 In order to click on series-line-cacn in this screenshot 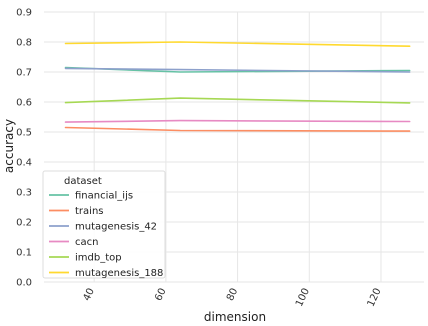, I will do `click(237, 121)`.